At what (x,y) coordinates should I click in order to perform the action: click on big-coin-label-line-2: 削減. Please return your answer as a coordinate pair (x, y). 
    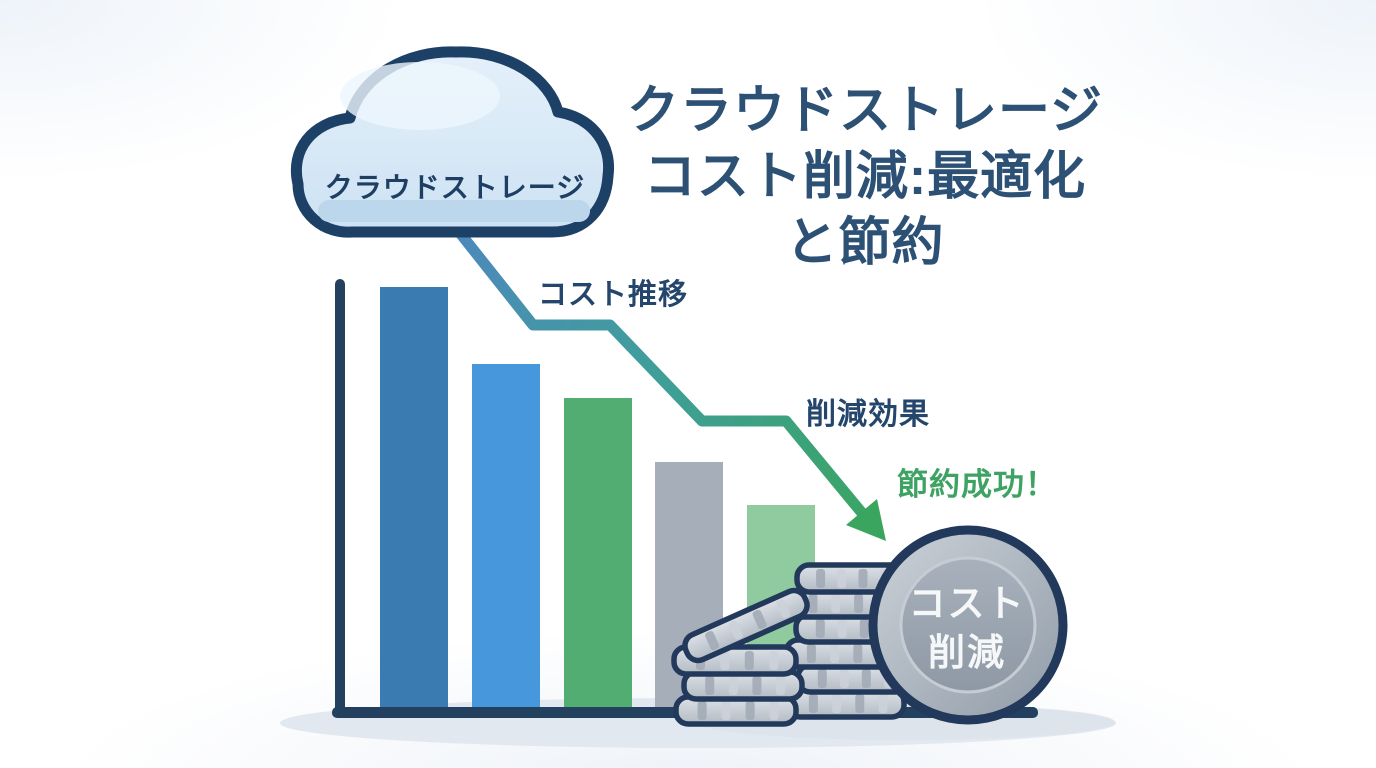
    Looking at the image, I should click on (967, 652).